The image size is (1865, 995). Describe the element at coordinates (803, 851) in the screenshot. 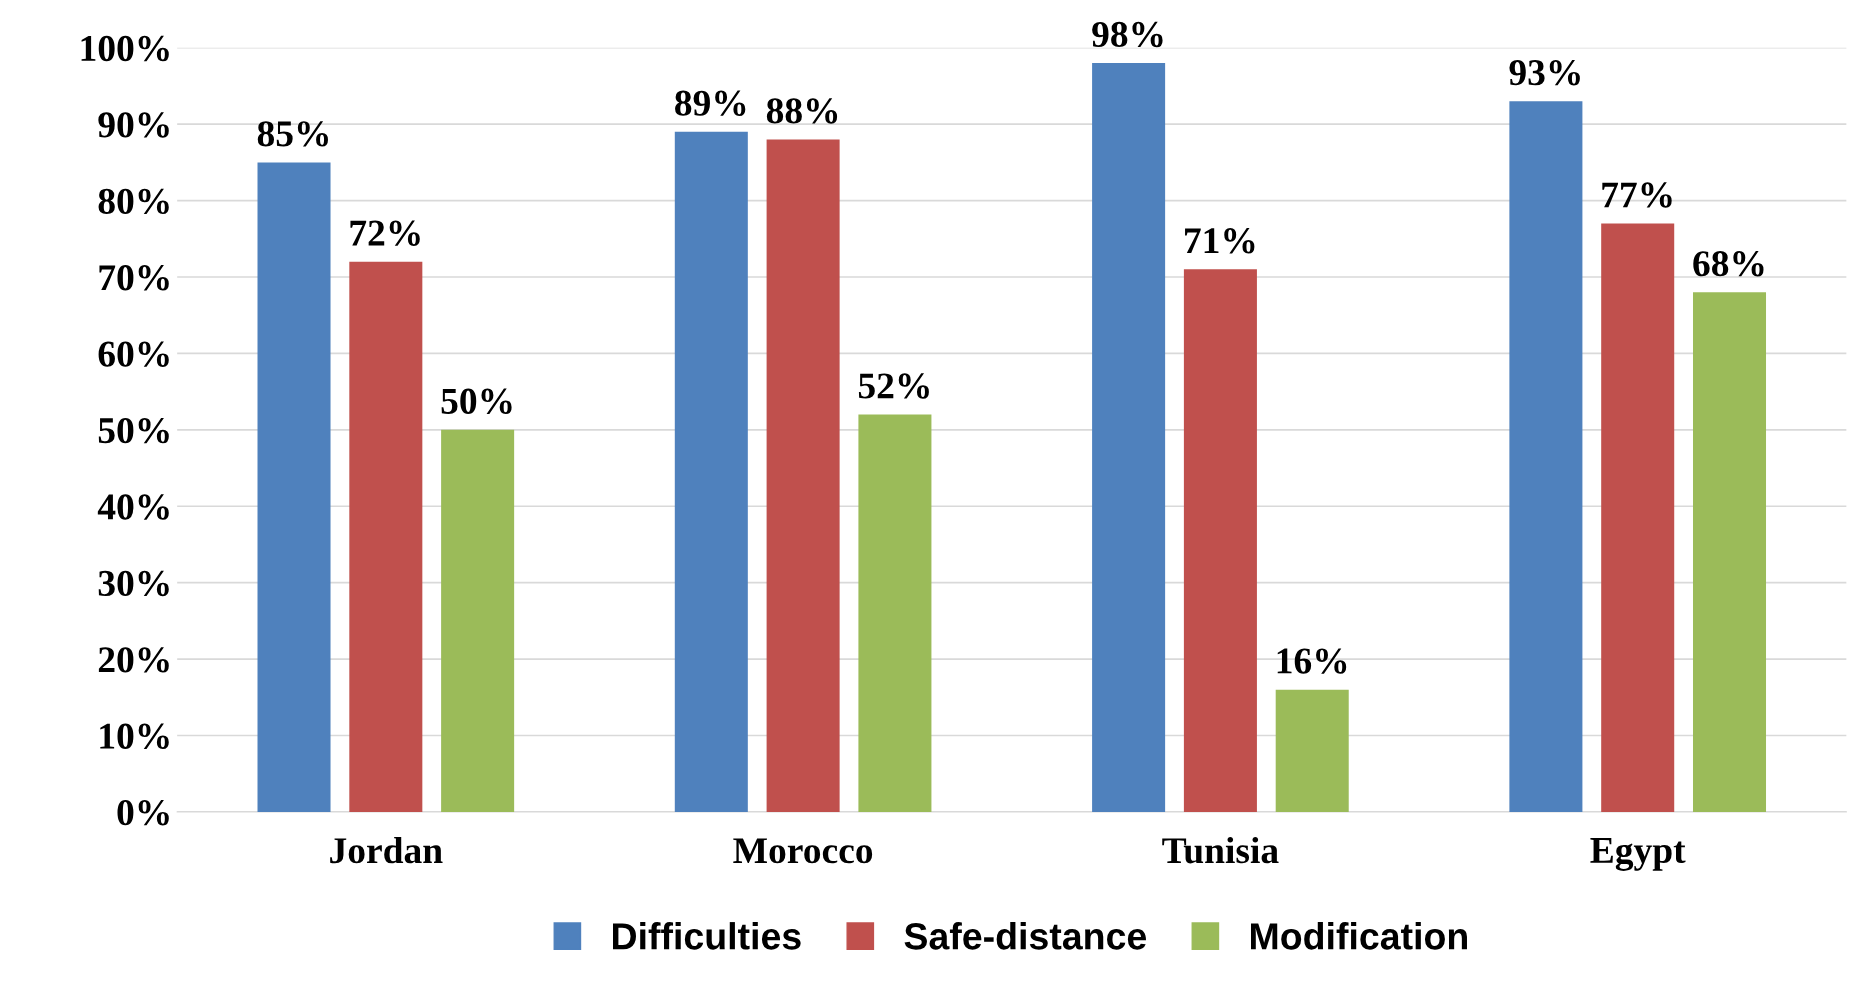

I see `x-tick-label: Morocco` at that location.